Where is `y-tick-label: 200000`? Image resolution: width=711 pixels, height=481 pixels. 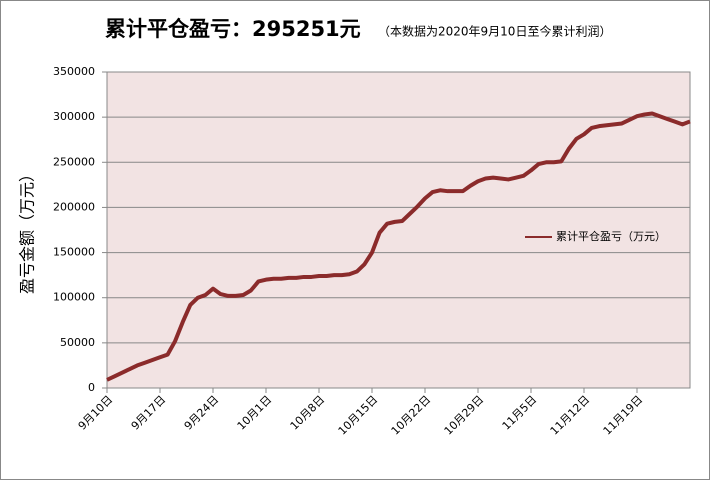
y-tick-label: 200000 is located at coordinates (74, 206).